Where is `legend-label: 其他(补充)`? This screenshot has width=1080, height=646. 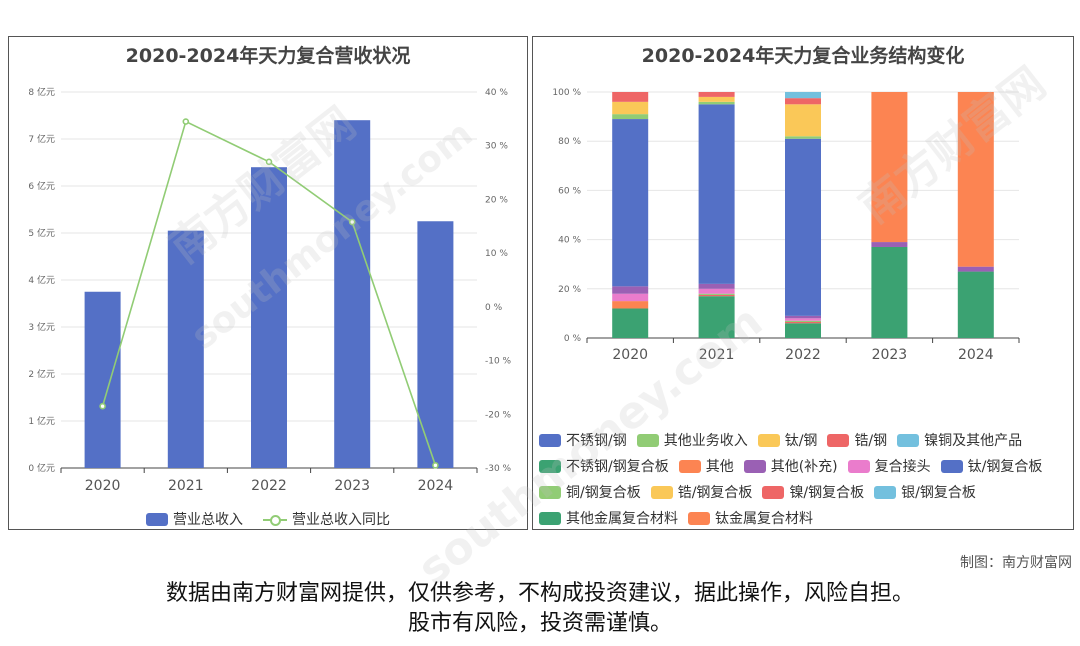
legend-label: 其他(补充) is located at coordinates (804, 467).